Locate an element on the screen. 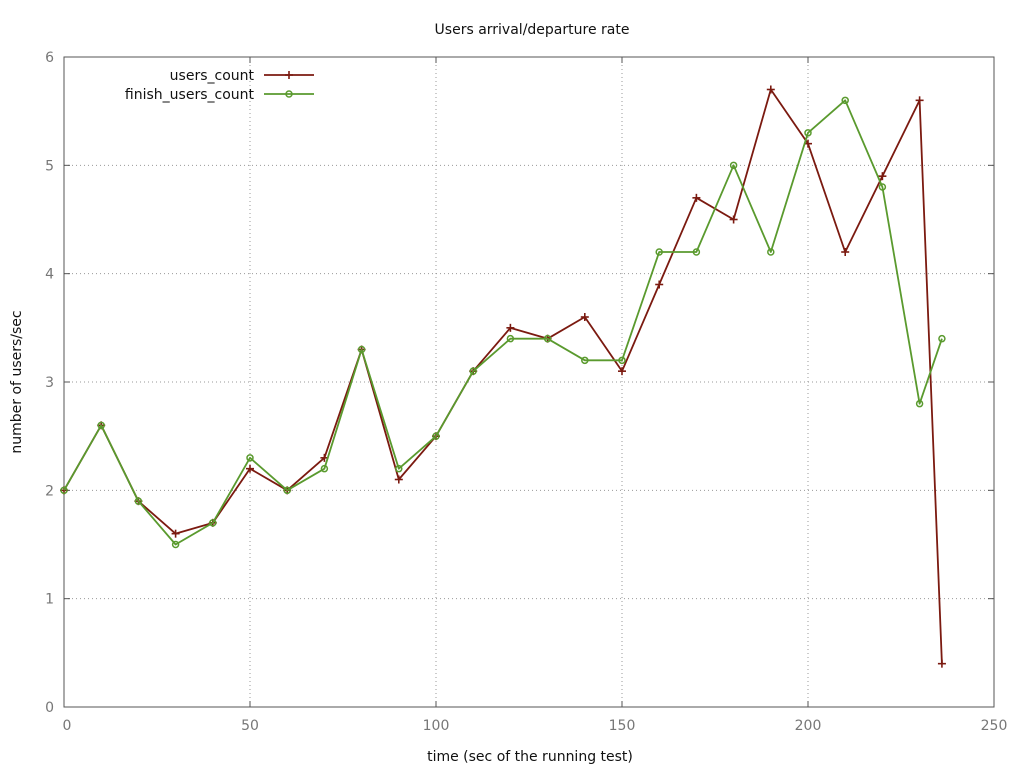 Image resolution: width=1024 pixels, height=768 pixels. legend-item: finish_users_count is located at coordinates (219, 95).